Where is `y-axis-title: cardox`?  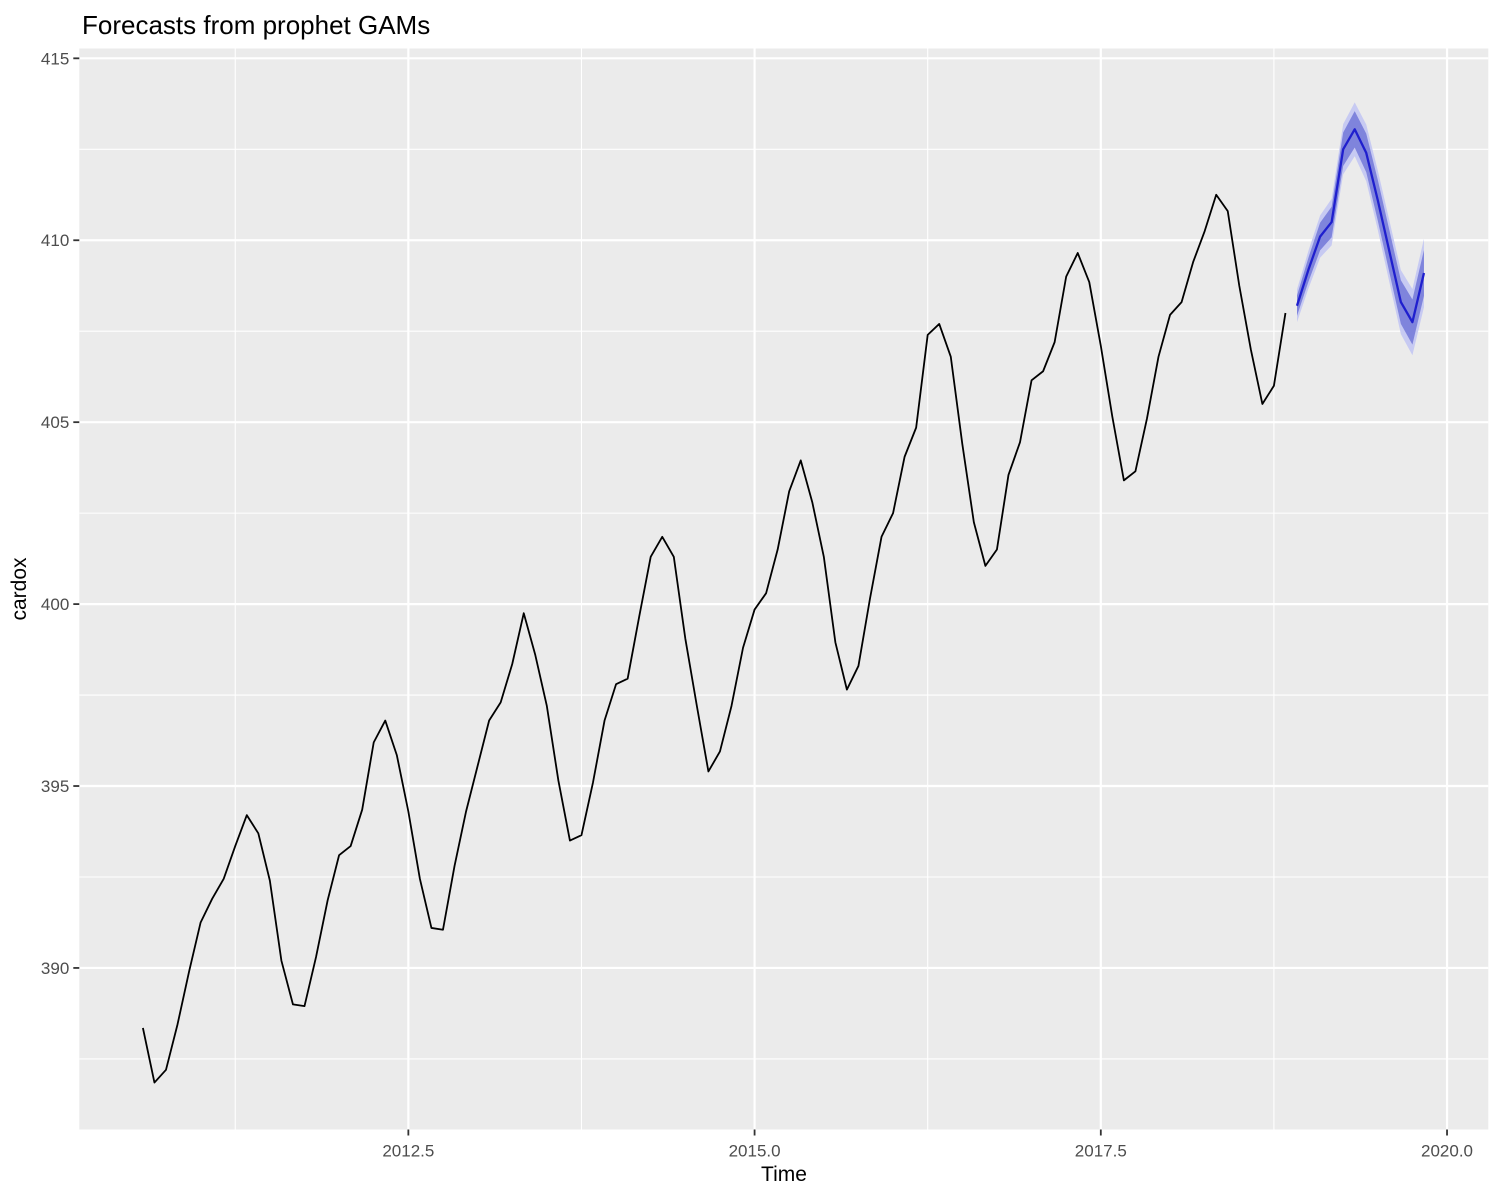 y-axis-title: cardox is located at coordinates (19, 589).